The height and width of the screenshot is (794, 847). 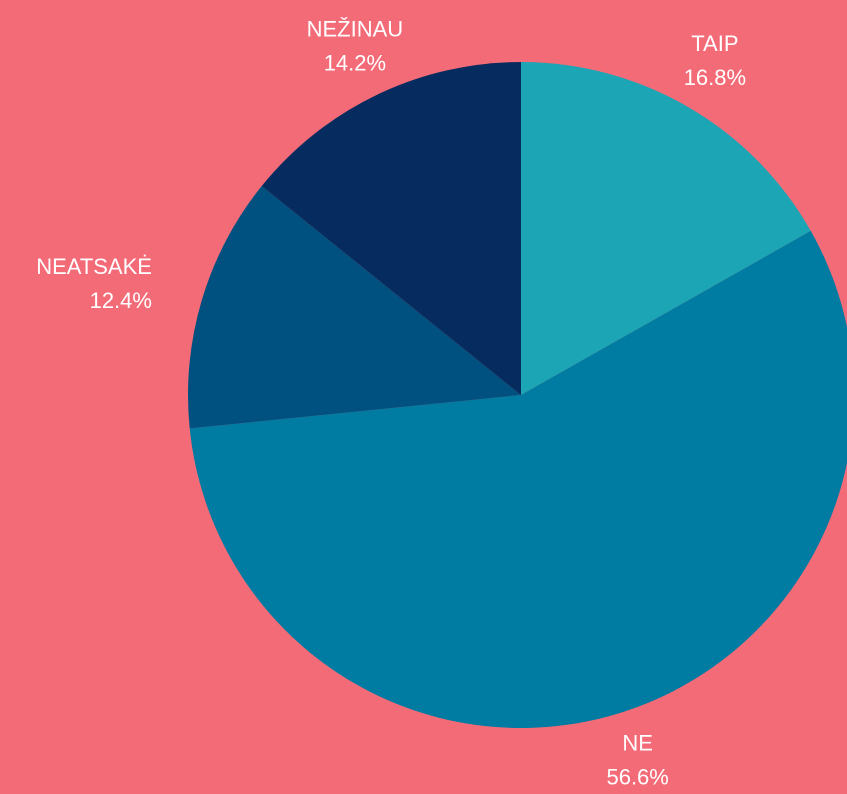 What do you see at coordinates (94, 266) in the screenshot?
I see `slice-label: NEATSAKĖ` at bounding box center [94, 266].